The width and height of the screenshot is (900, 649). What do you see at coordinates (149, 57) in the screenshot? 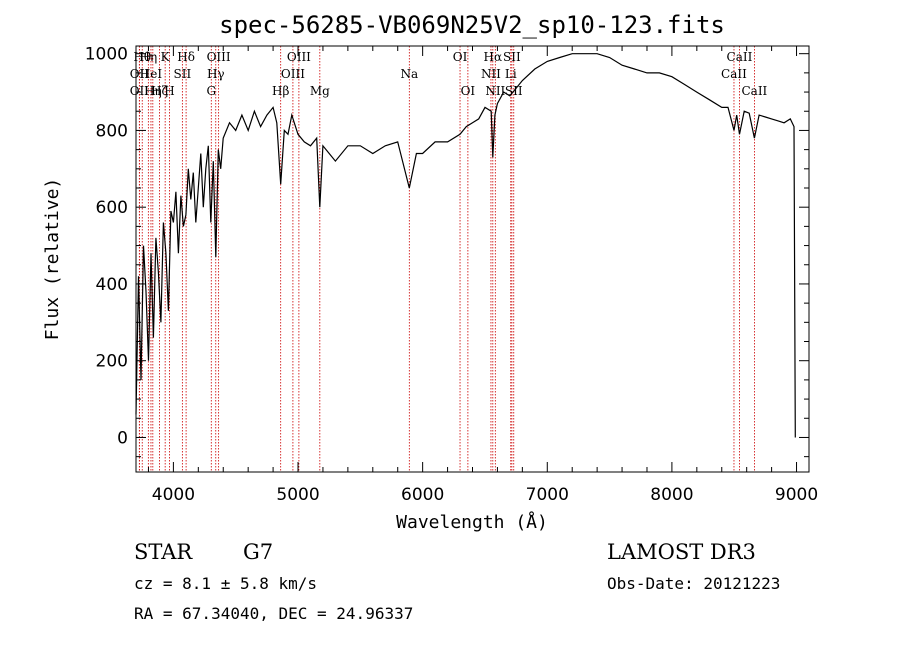
I see `line-label-3: Hη` at bounding box center [149, 57].